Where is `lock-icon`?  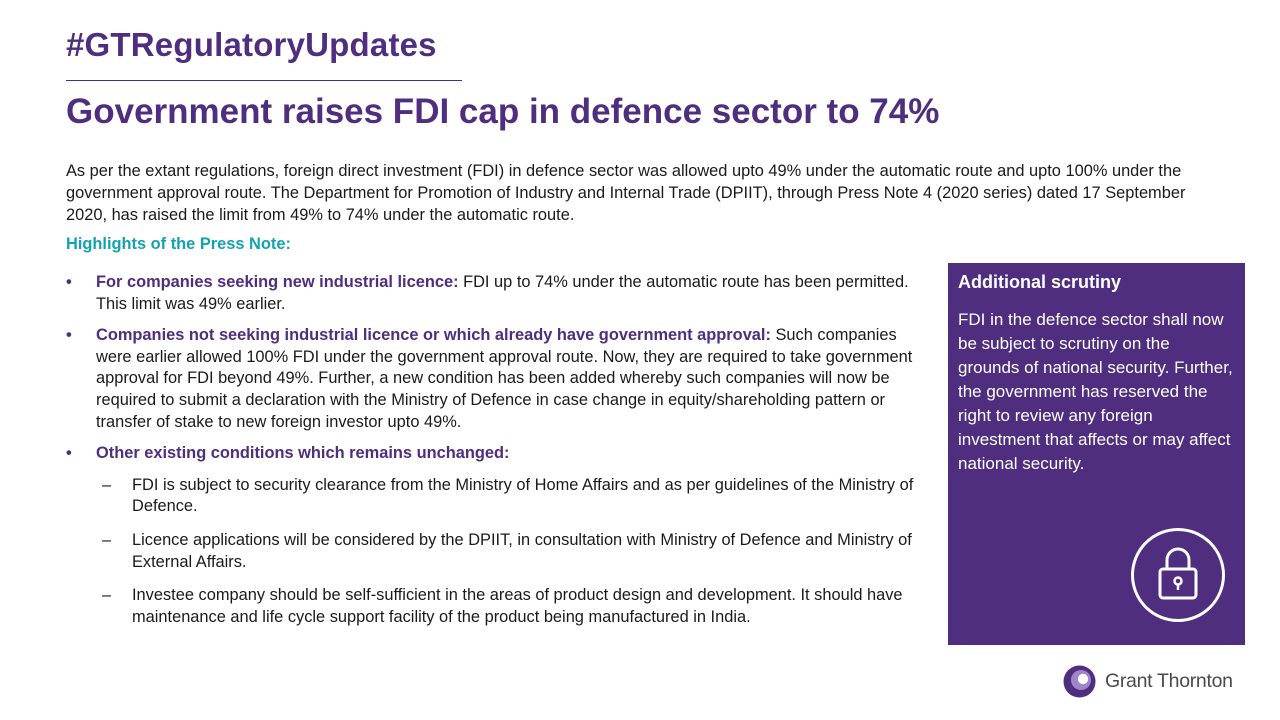
lock-icon is located at coordinates (1178, 575).